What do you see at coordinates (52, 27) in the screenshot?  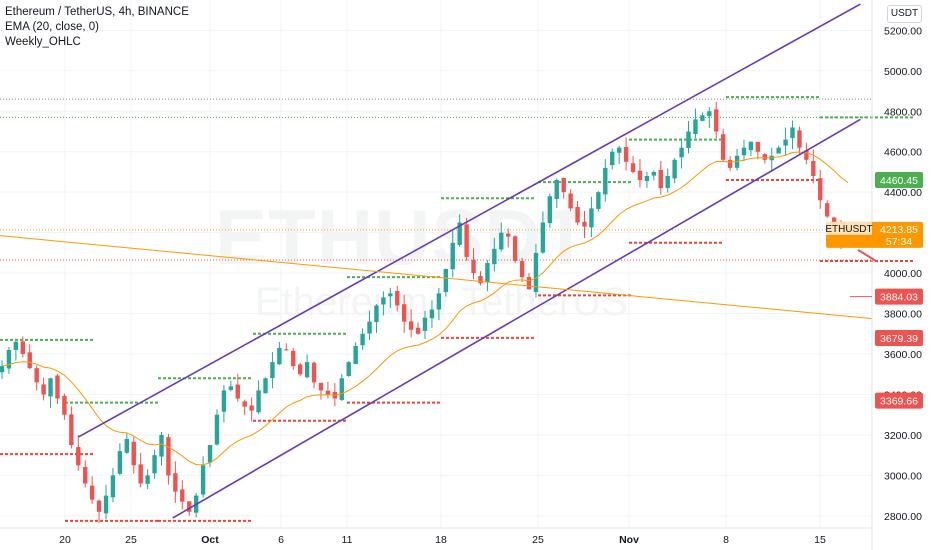 I see `ema-indicator-label: EMA (20, close, 0)` at bounding box center [52, 27].